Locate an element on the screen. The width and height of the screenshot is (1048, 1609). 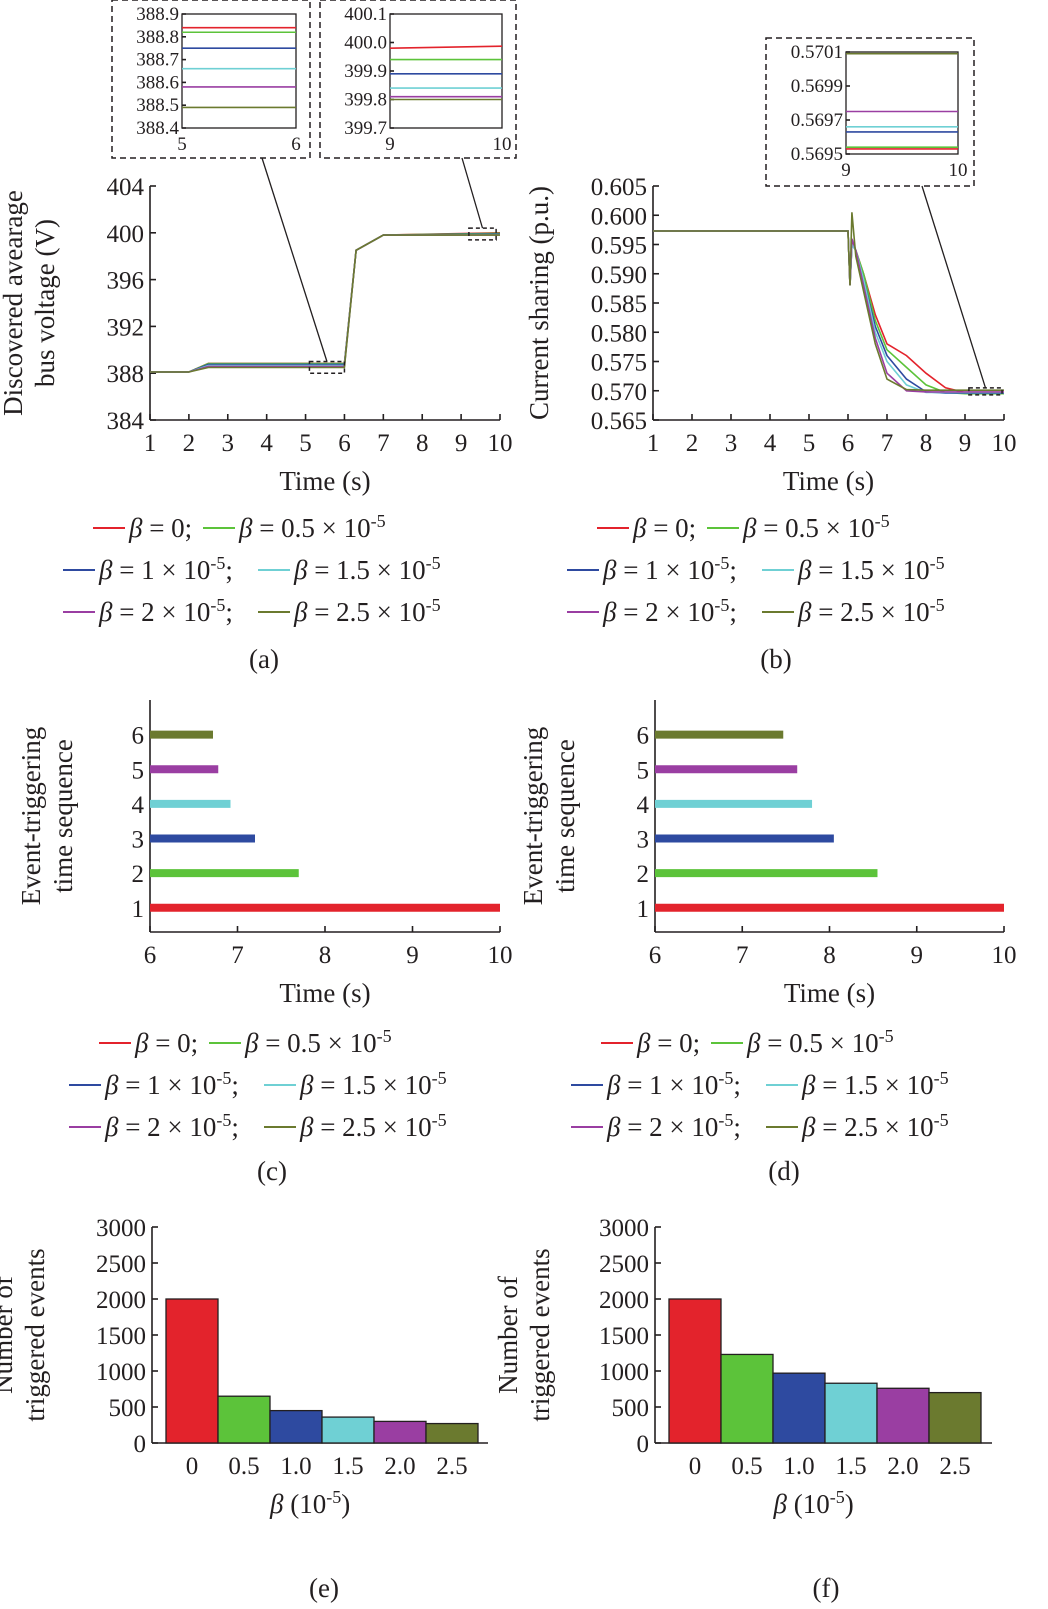
chart-a-inset-y-tick-label: 388.8 is located at coordinates (157, 37).